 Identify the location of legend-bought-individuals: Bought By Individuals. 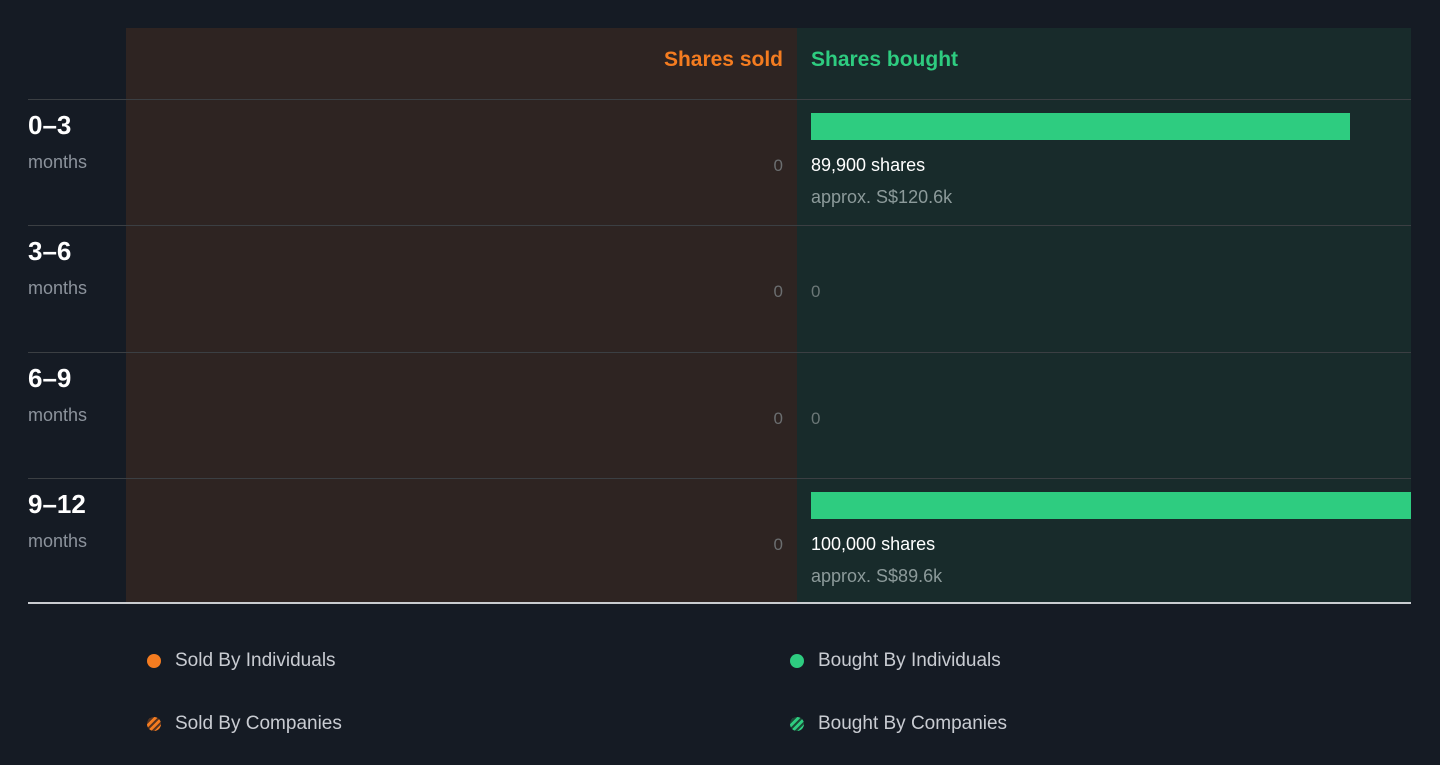
(895, 661).